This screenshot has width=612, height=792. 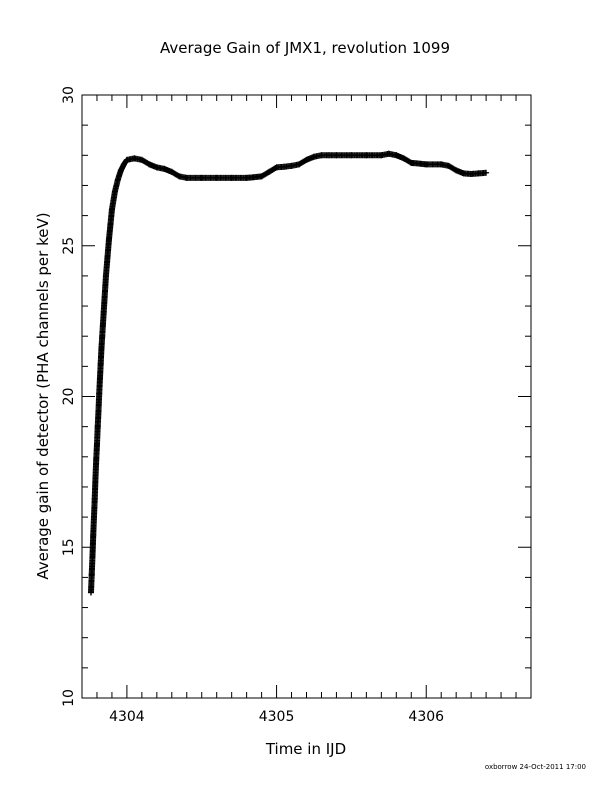 What do you see at coordinates (535, 767) in the screenshot?
I see `credit-label: oxborrow 24-Oct-2011 17:00` at bounding box center [535, 767].